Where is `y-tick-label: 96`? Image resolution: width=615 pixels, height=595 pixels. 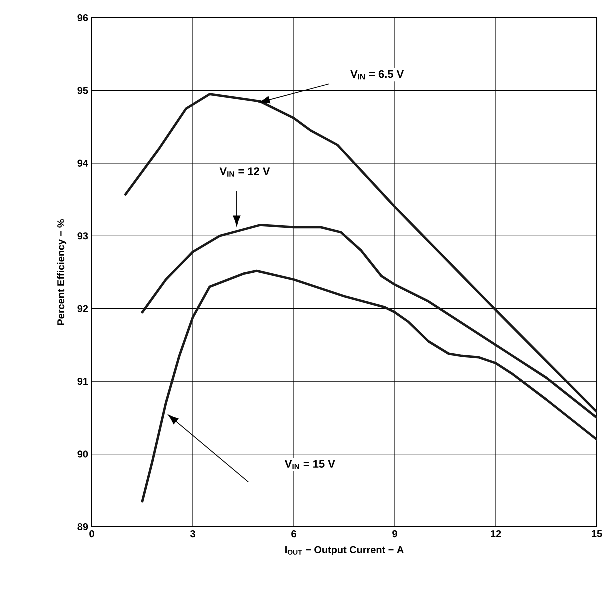
y-tick-label: 96 is located at coordinates (83, 18).